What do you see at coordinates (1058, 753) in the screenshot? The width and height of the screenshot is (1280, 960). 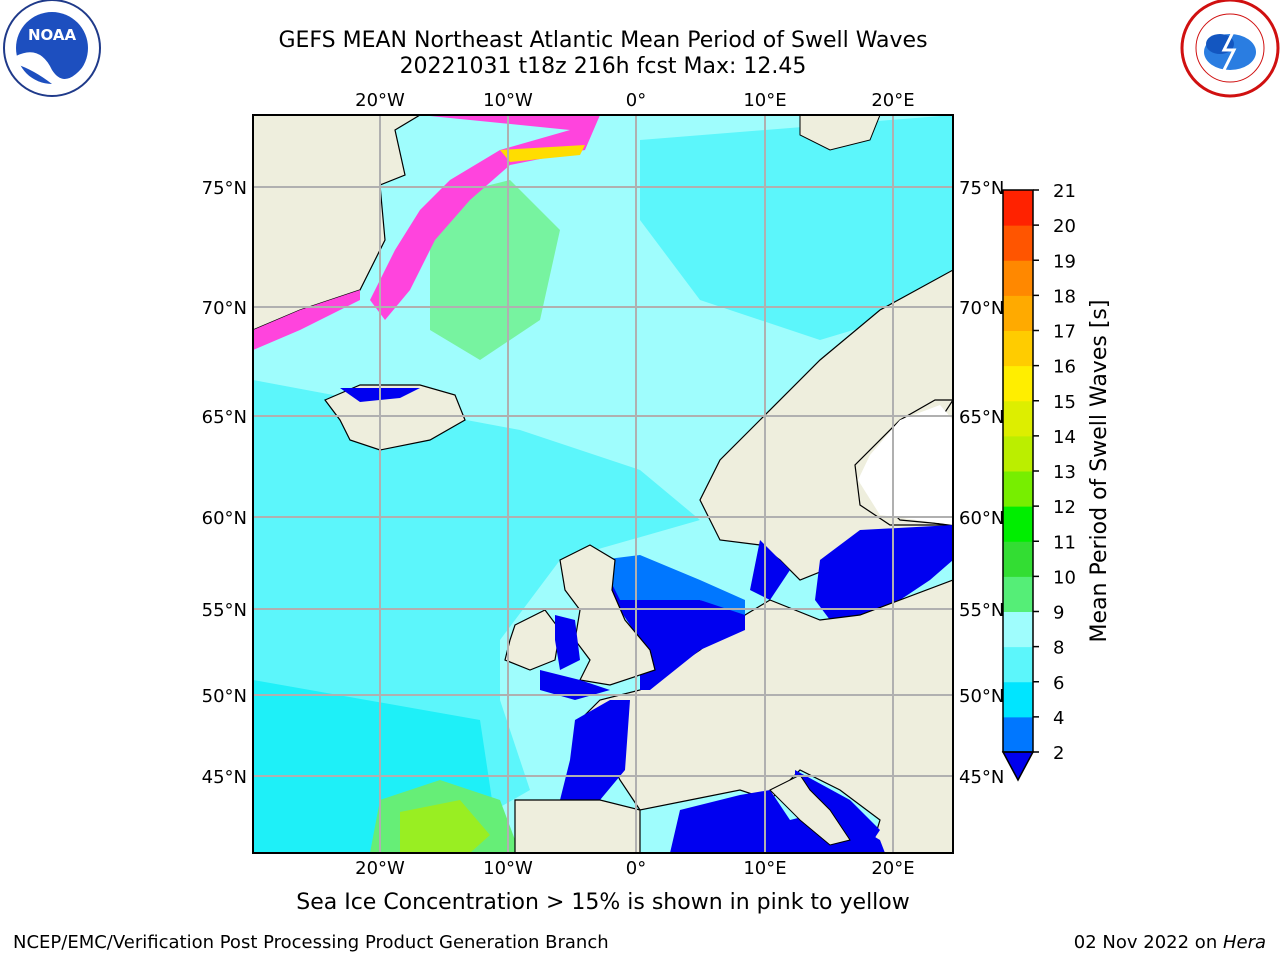 I see `colorbar-tick-label: 2` at bounding box center [1058, 753].